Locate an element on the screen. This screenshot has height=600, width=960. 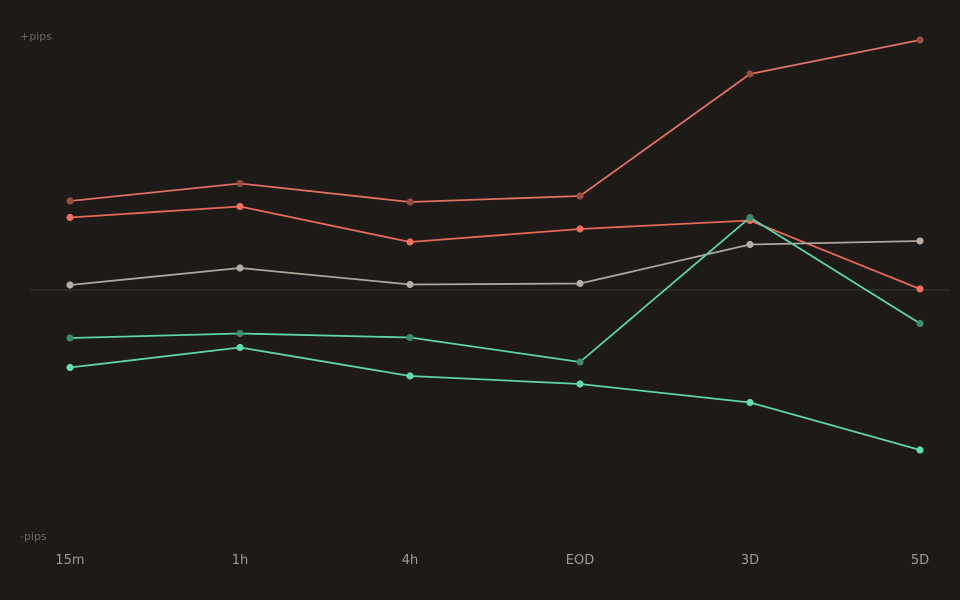
series-1-point-EOD is located at coordinates (580, 196).